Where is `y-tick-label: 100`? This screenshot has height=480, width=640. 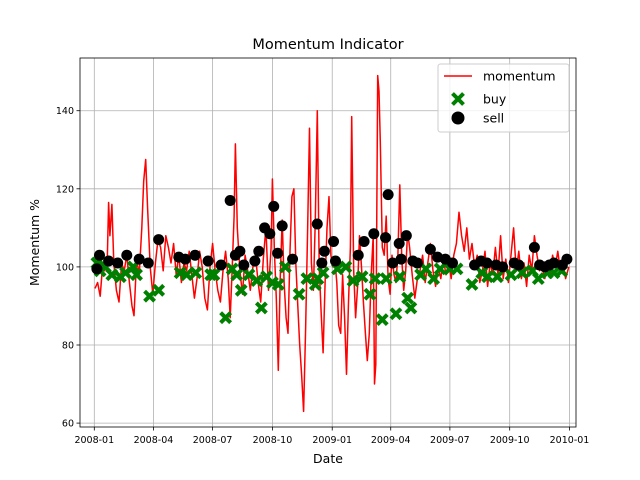 y-tick-label: 100 is located at coordinates (65, 267).